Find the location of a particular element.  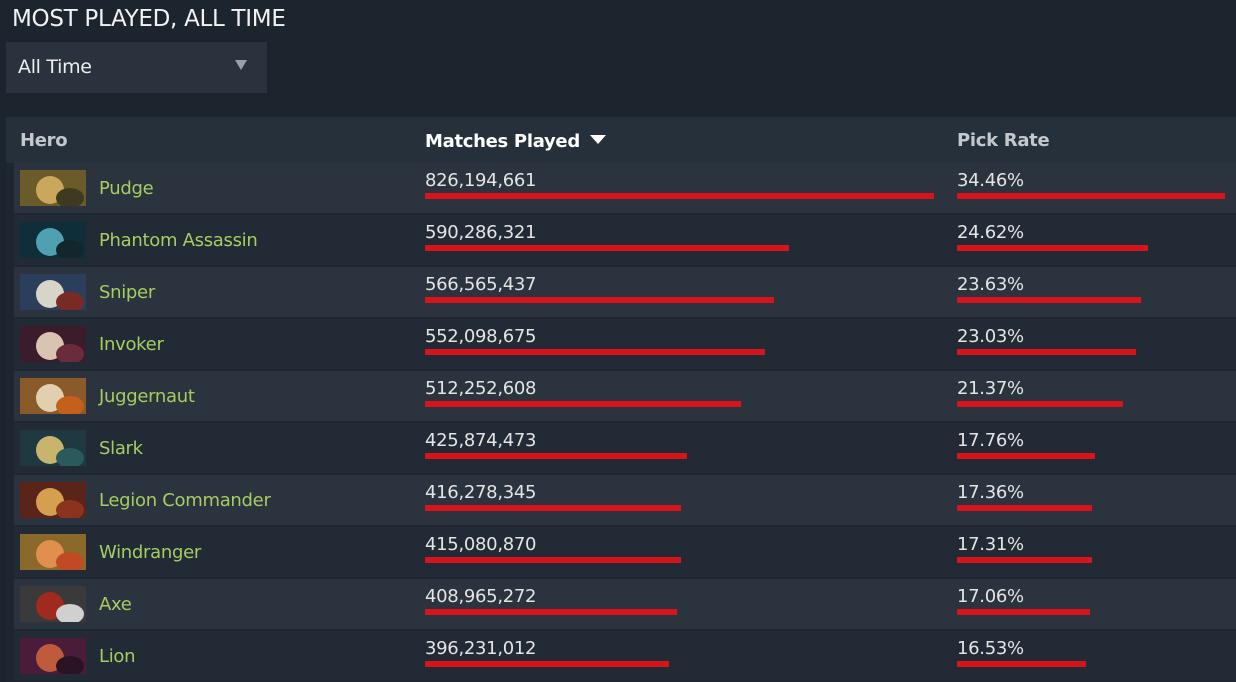

table-row: Slark 425,874,473 17.76% is located at coordinates (625, 448).